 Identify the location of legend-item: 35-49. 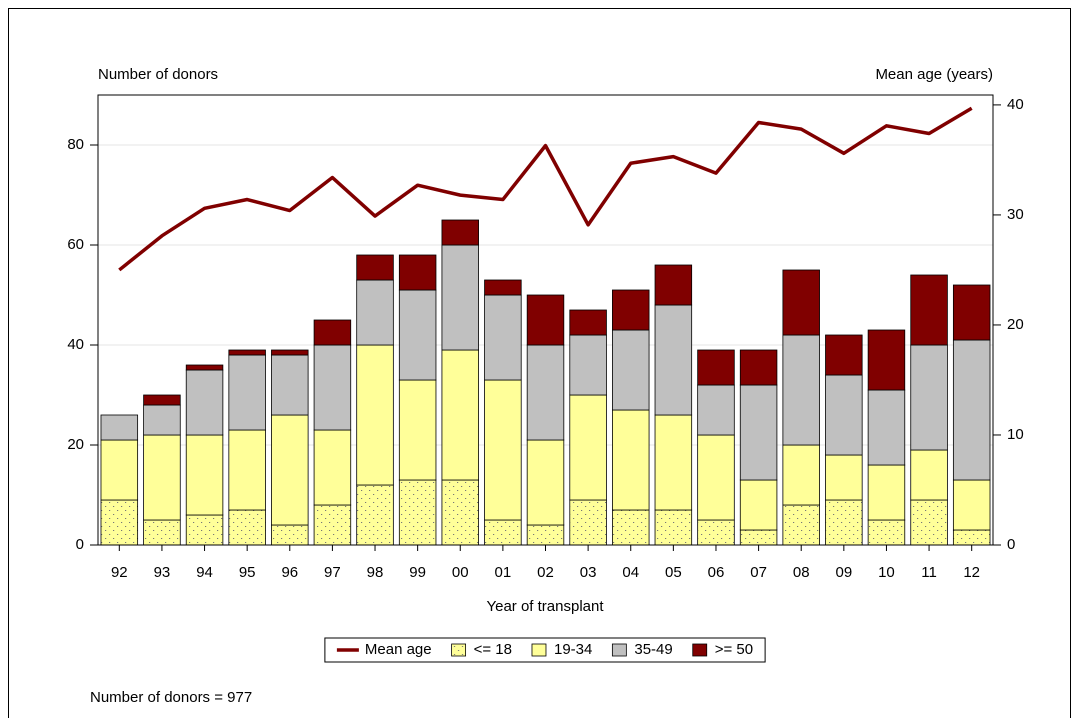
(642, 649).